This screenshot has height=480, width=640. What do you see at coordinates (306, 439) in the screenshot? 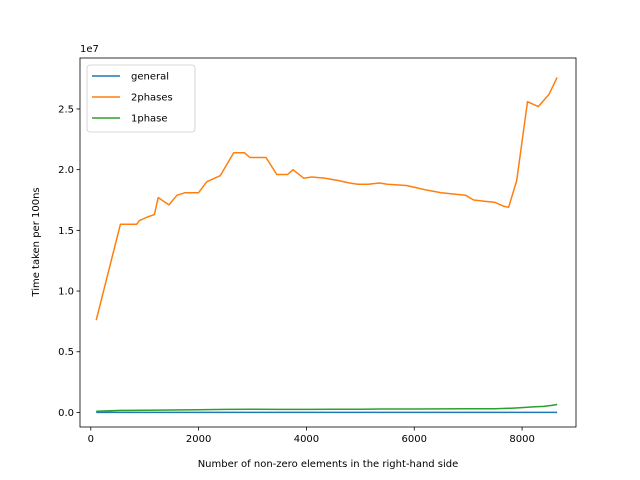
I see `x-tick-label: 4000` at bounding box center [306, 439].